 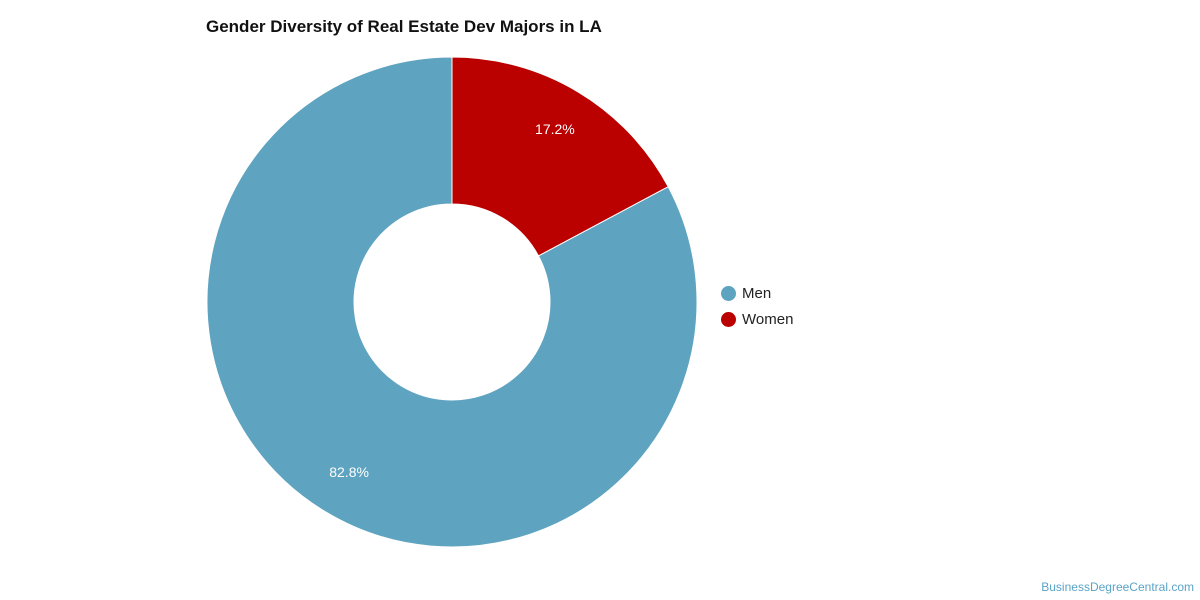 I want to click on legend-item-men: Men, so click(x=757, y=293).